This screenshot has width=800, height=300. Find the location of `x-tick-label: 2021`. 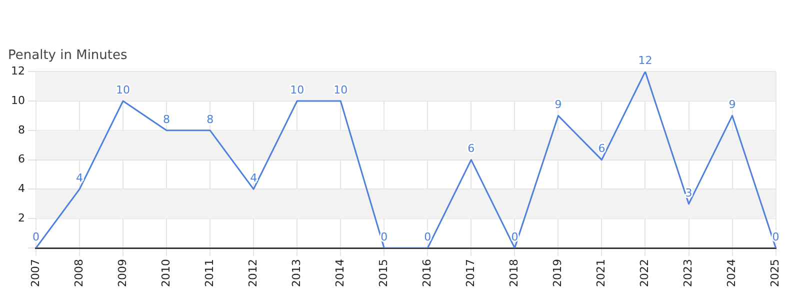

x-tick-label: 2021 is located at coordinates (601, 273).